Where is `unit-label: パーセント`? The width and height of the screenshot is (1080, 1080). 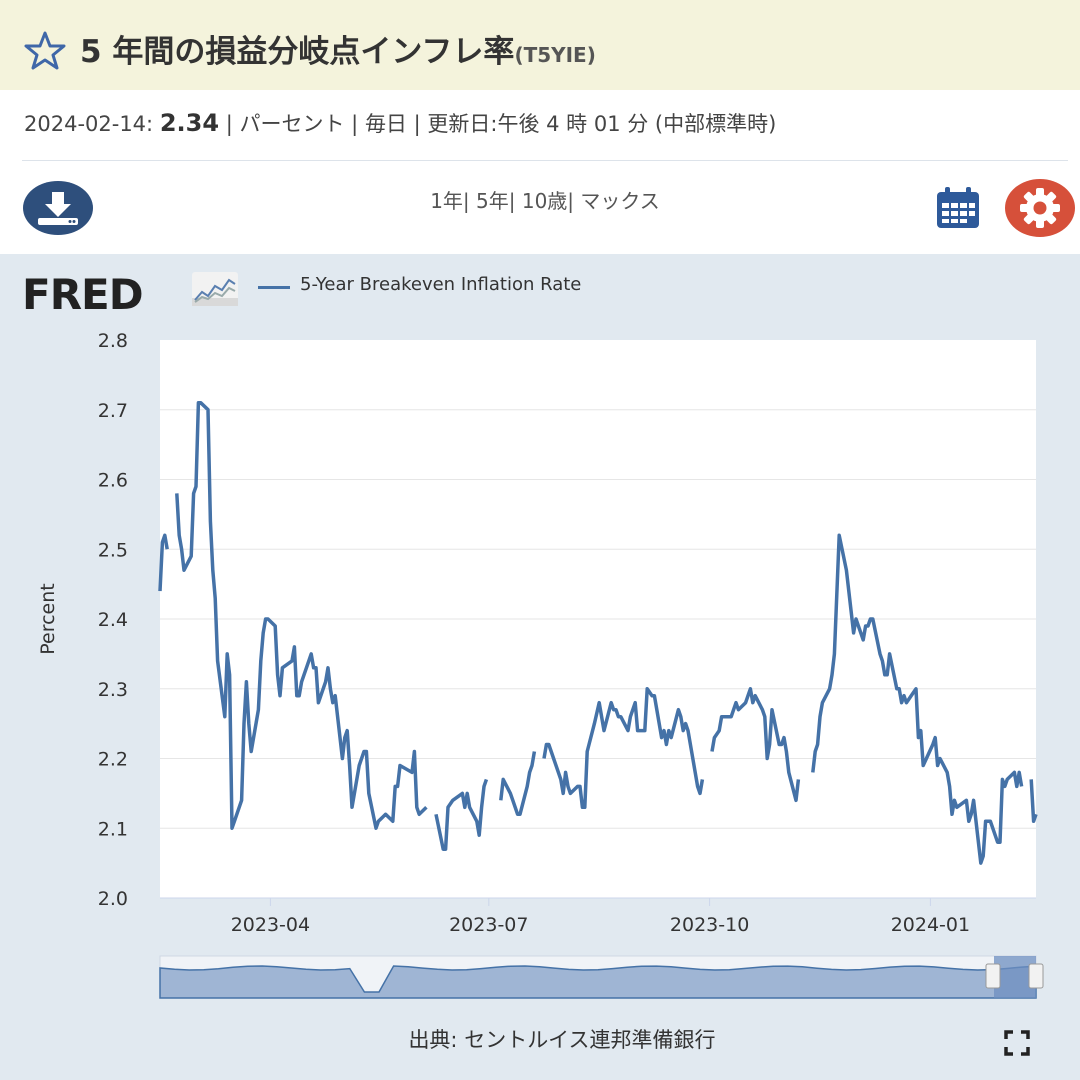
unit-label: パーセント is located at coordinates (292, 124).